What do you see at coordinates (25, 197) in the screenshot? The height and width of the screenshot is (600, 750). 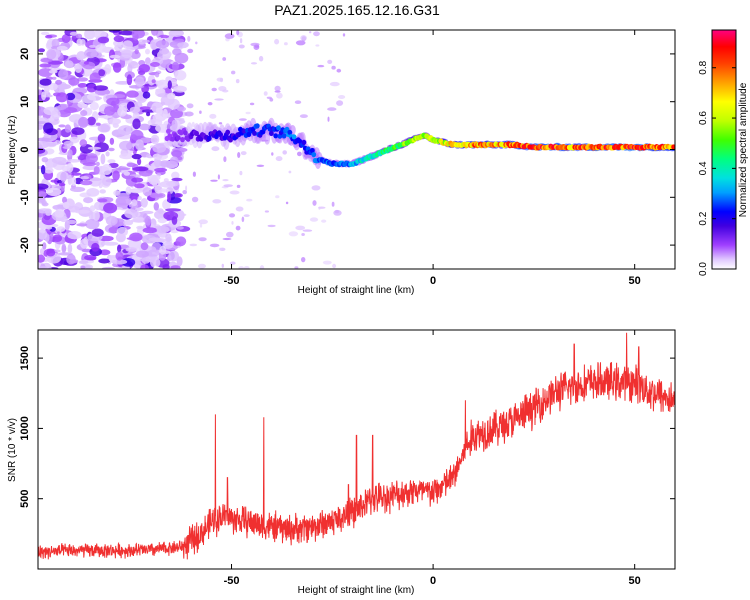 I see `y-tick-label: -10` at bounding box center [25, 197].